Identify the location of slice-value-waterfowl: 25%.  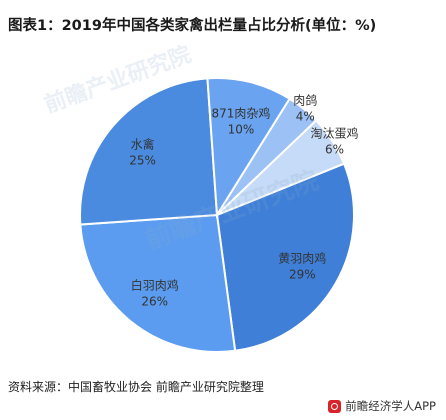
(142, 160).